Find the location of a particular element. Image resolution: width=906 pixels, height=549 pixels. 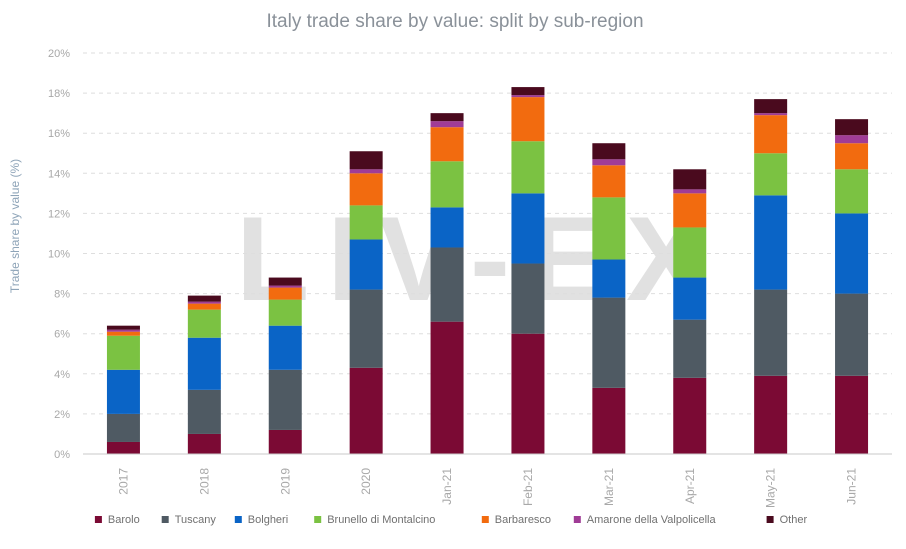

legend-item: Brunello di Montalcino is located at coordinates (374, 520).